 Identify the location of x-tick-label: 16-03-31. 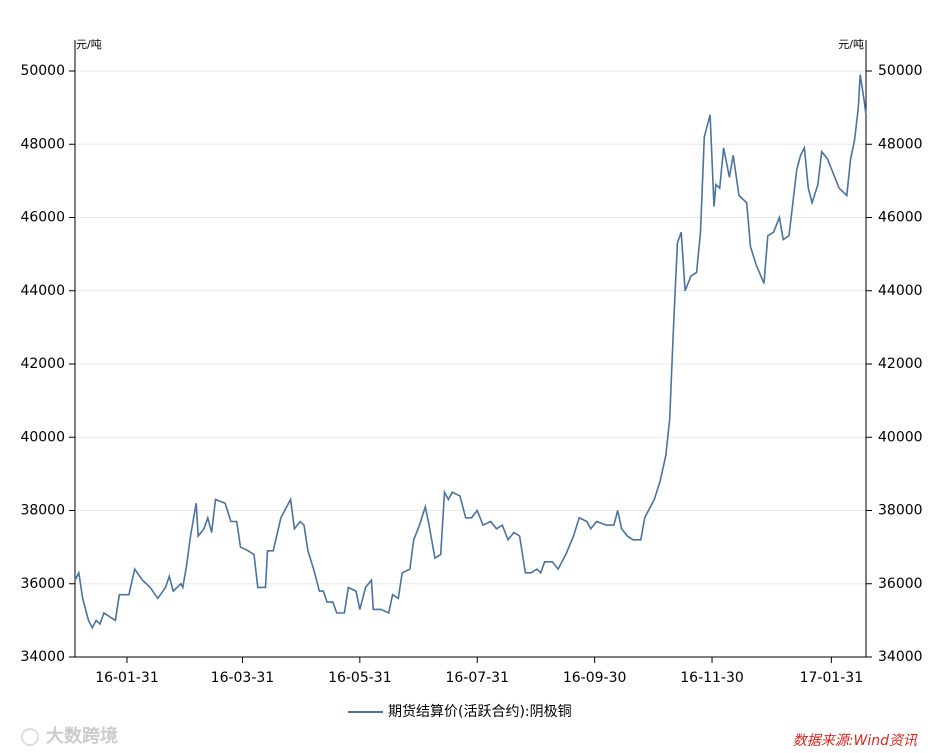
(243, 678).